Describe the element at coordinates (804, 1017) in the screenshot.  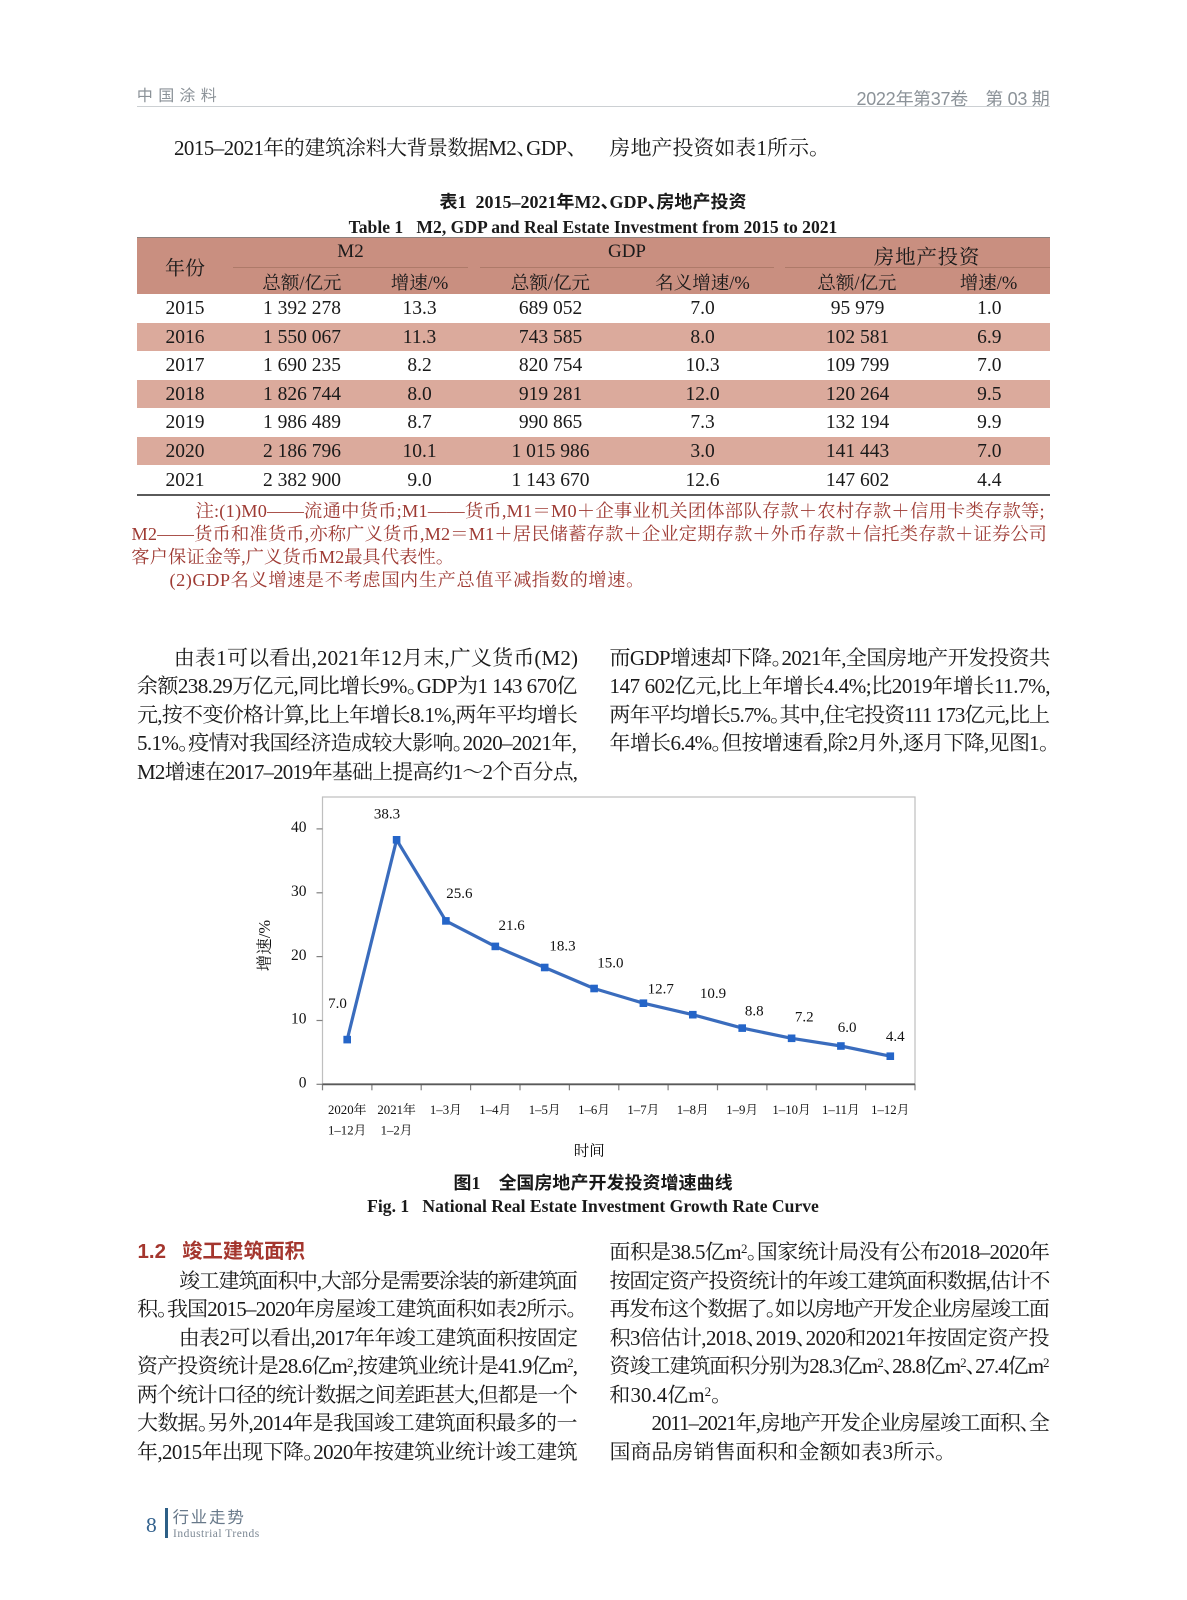
I see `svg-text: 7.2` at that location.